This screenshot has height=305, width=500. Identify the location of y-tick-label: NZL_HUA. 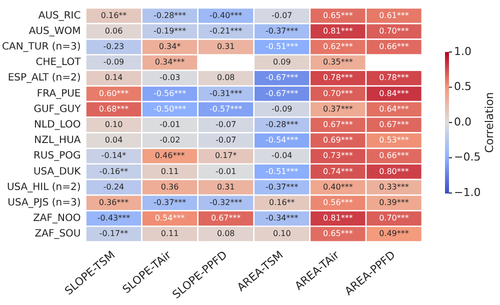
(57, 140).